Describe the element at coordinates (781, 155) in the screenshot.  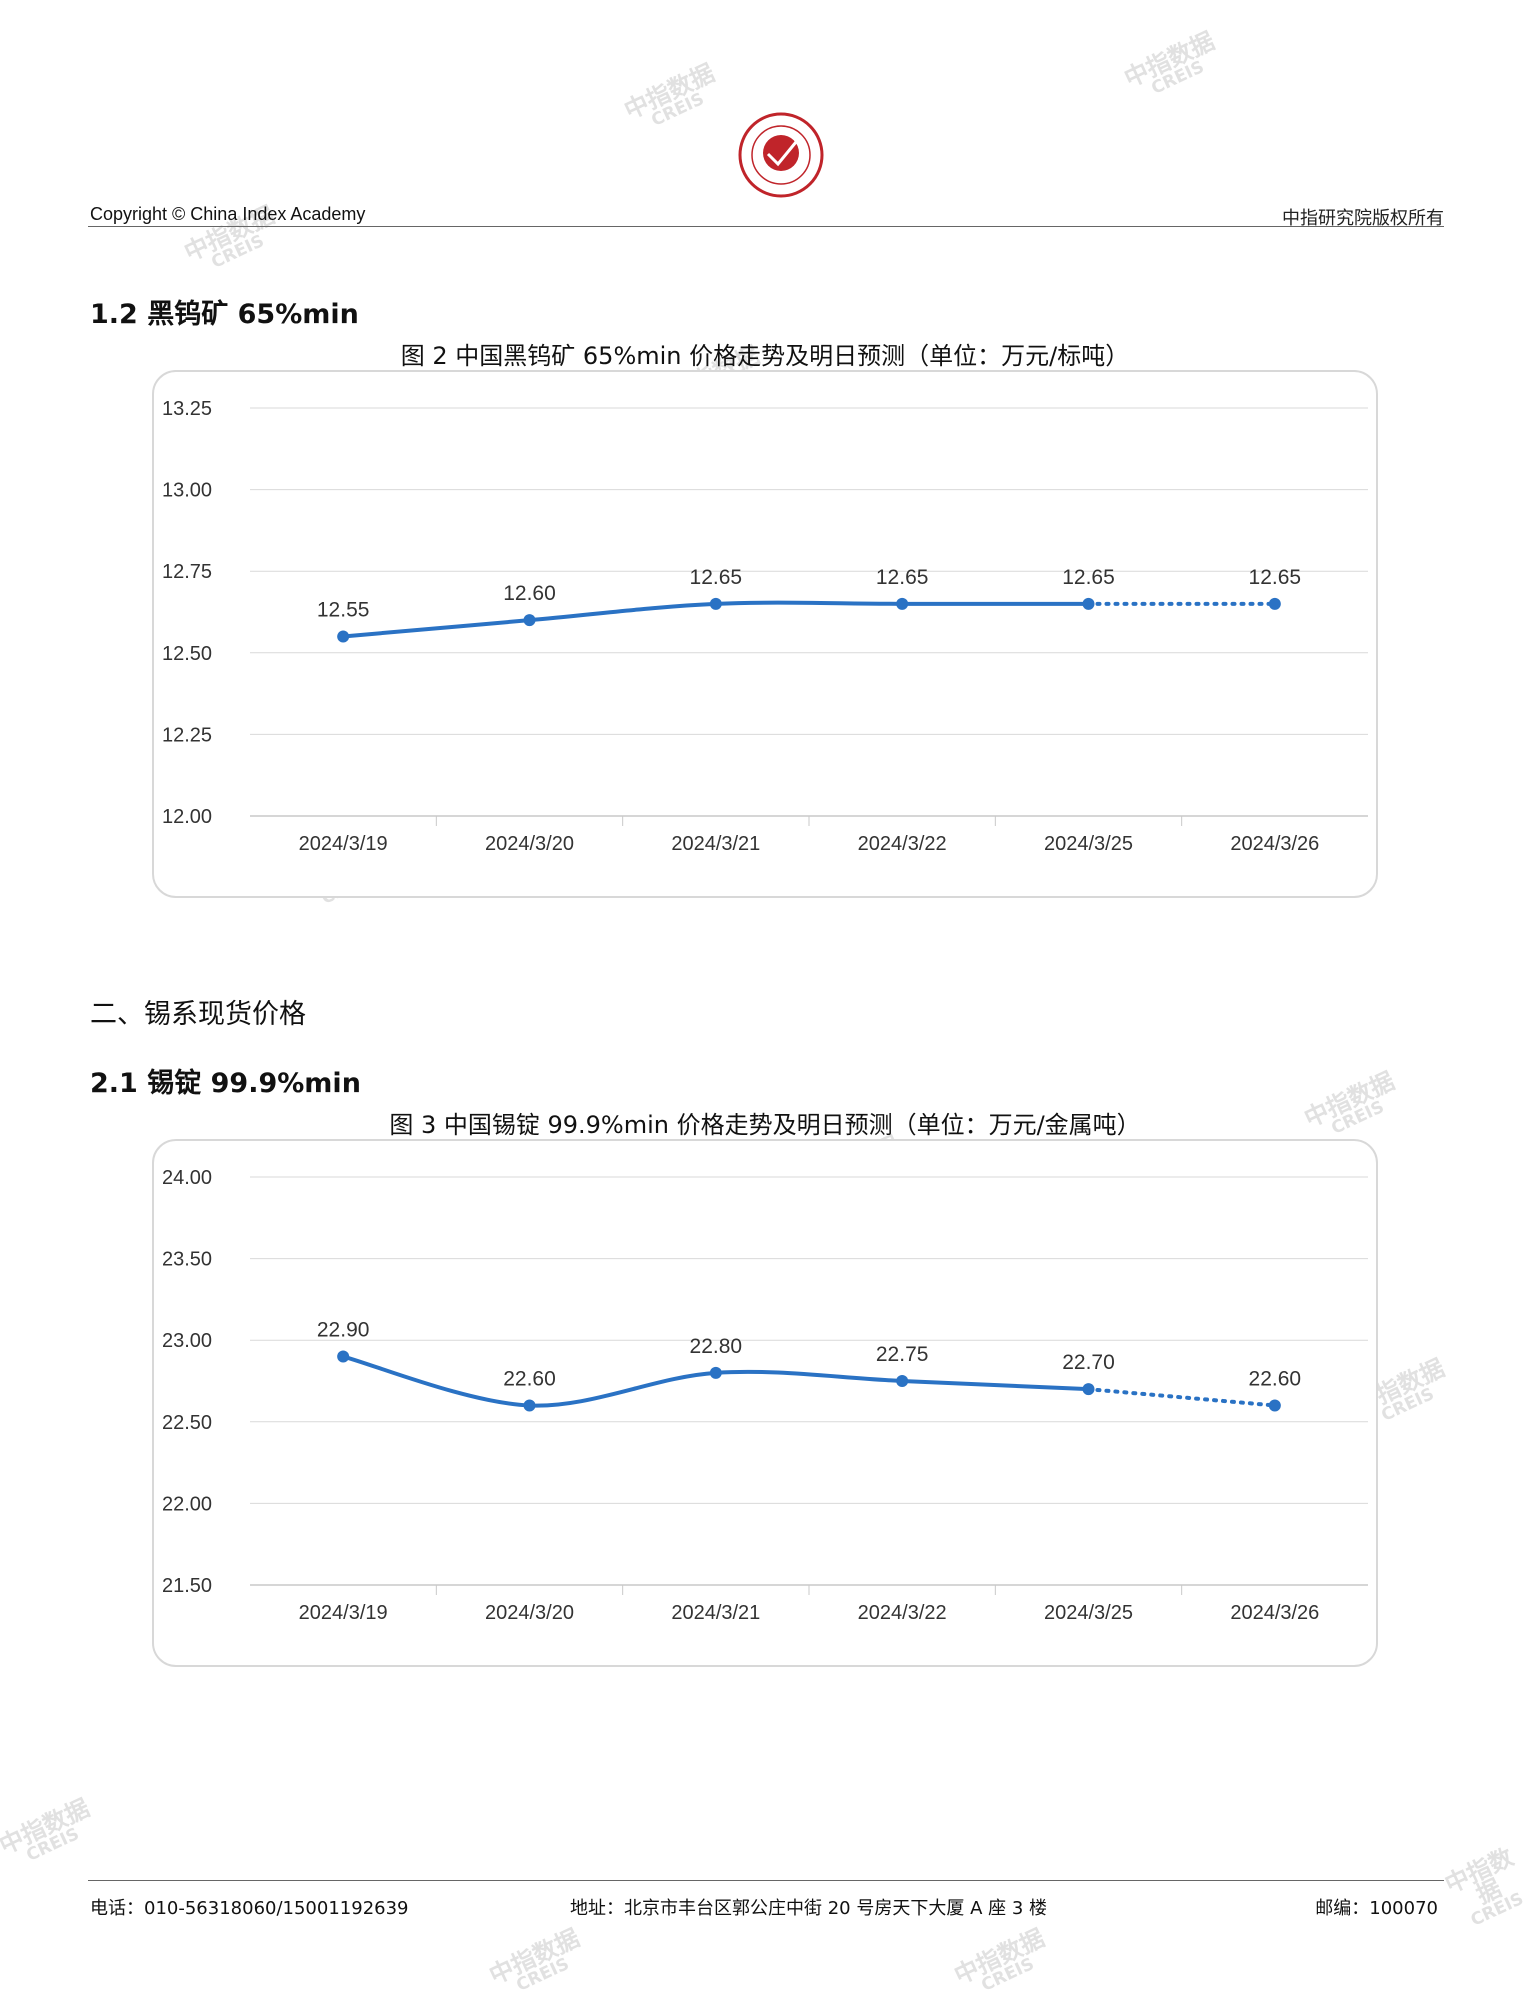
I see `academy-logo-icon` at that location.